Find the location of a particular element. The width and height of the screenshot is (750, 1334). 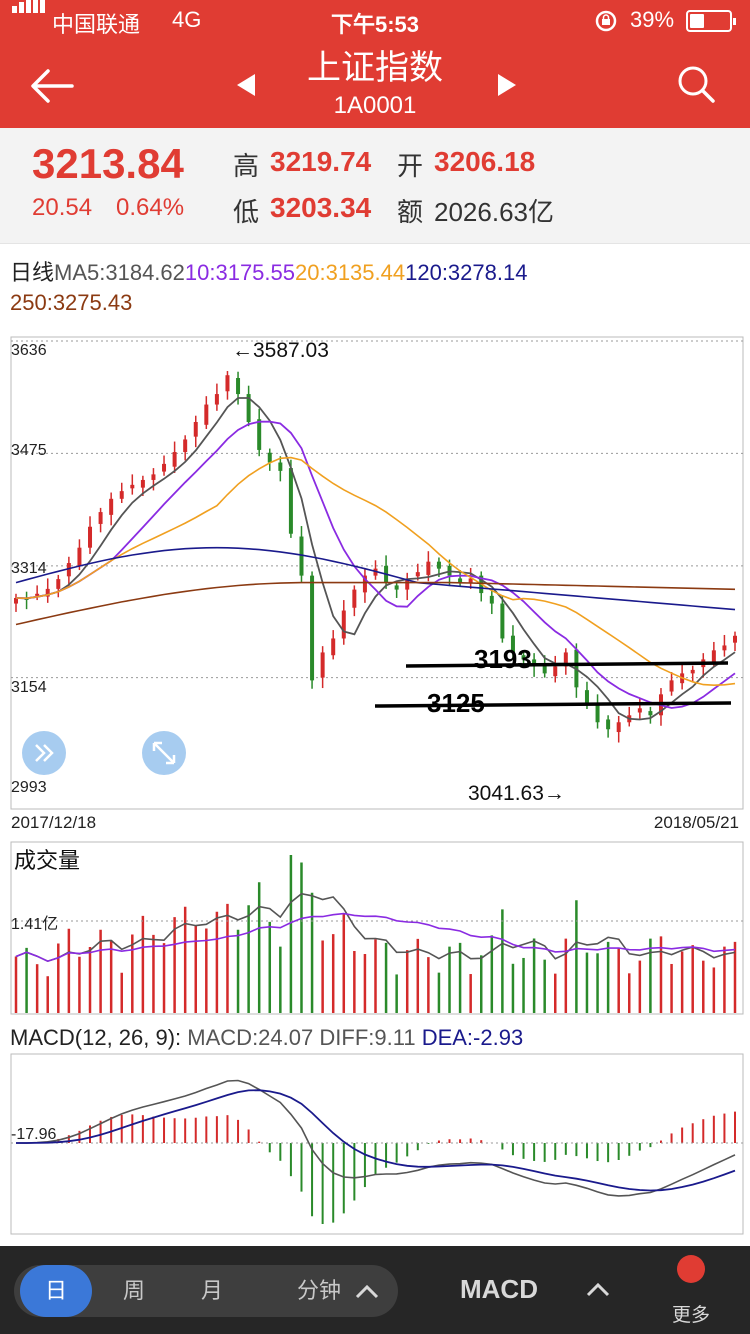

fullscreen-button is located at coordinates (164, 753).